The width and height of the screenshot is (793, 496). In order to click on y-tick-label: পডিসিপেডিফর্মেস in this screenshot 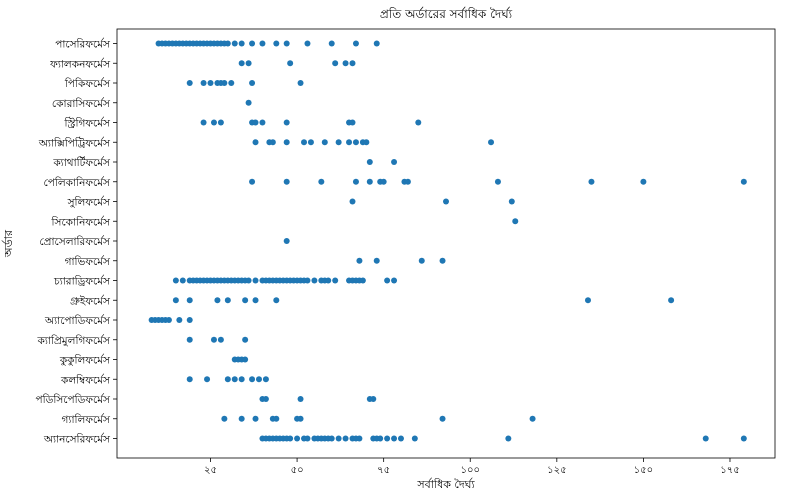, I will do `click(73, 399)`.